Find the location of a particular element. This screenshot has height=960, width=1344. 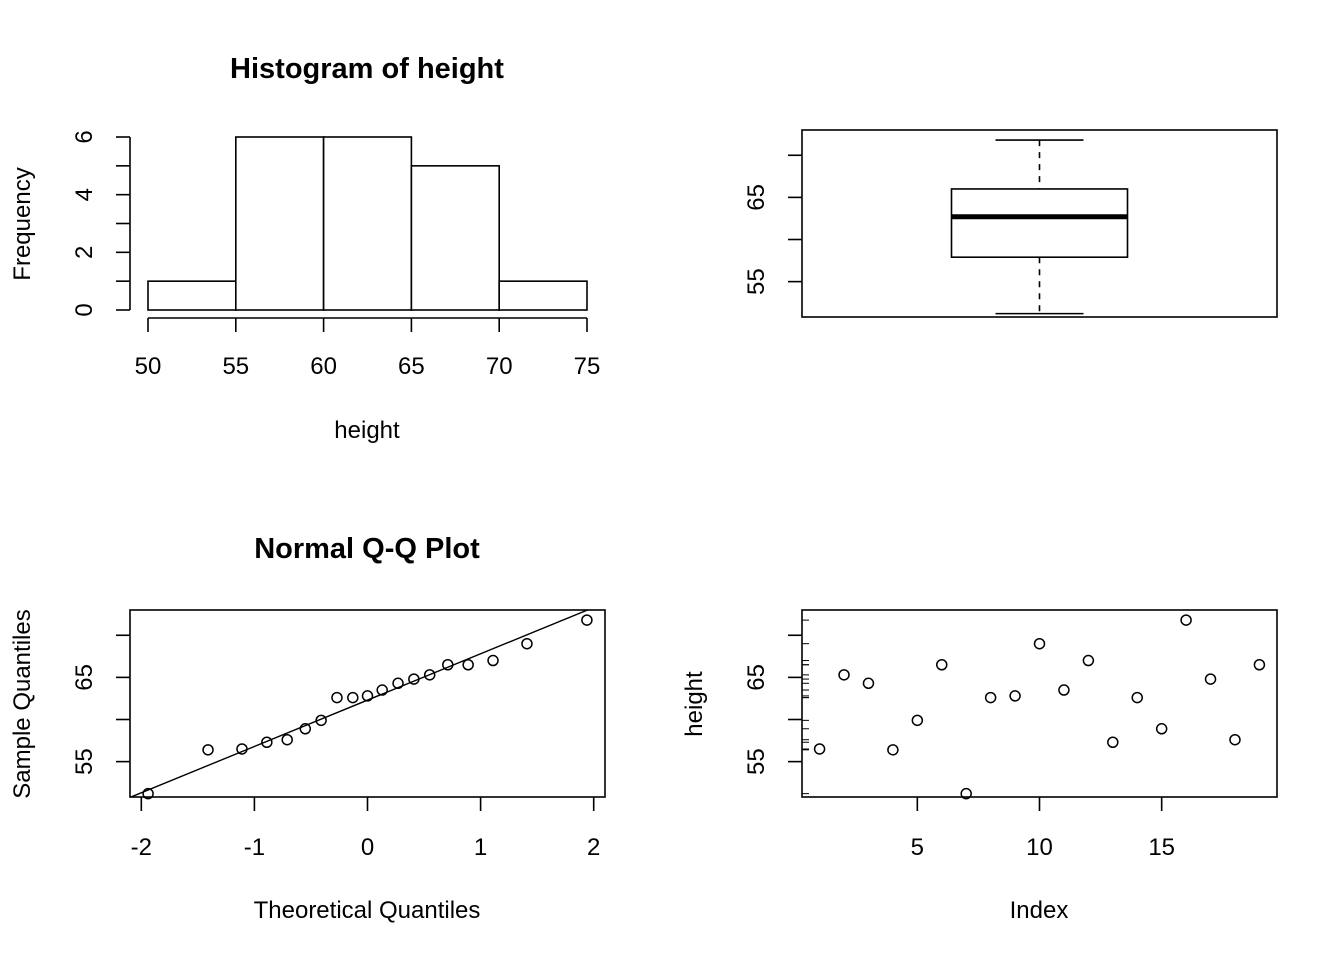

index-x-tick-label: 5 is located at coordinates (917, 847).